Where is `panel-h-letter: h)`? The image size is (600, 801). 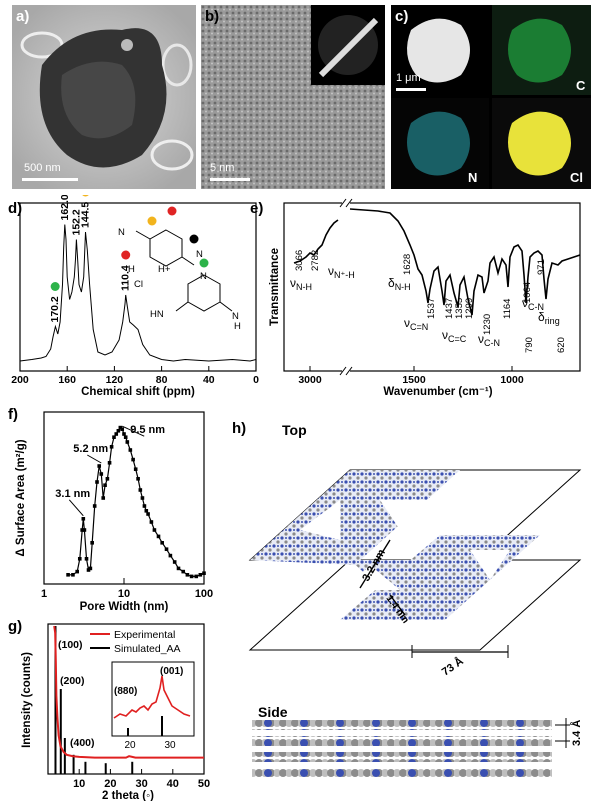
panel-h-letter: h) is located at coordinates (239, 428).